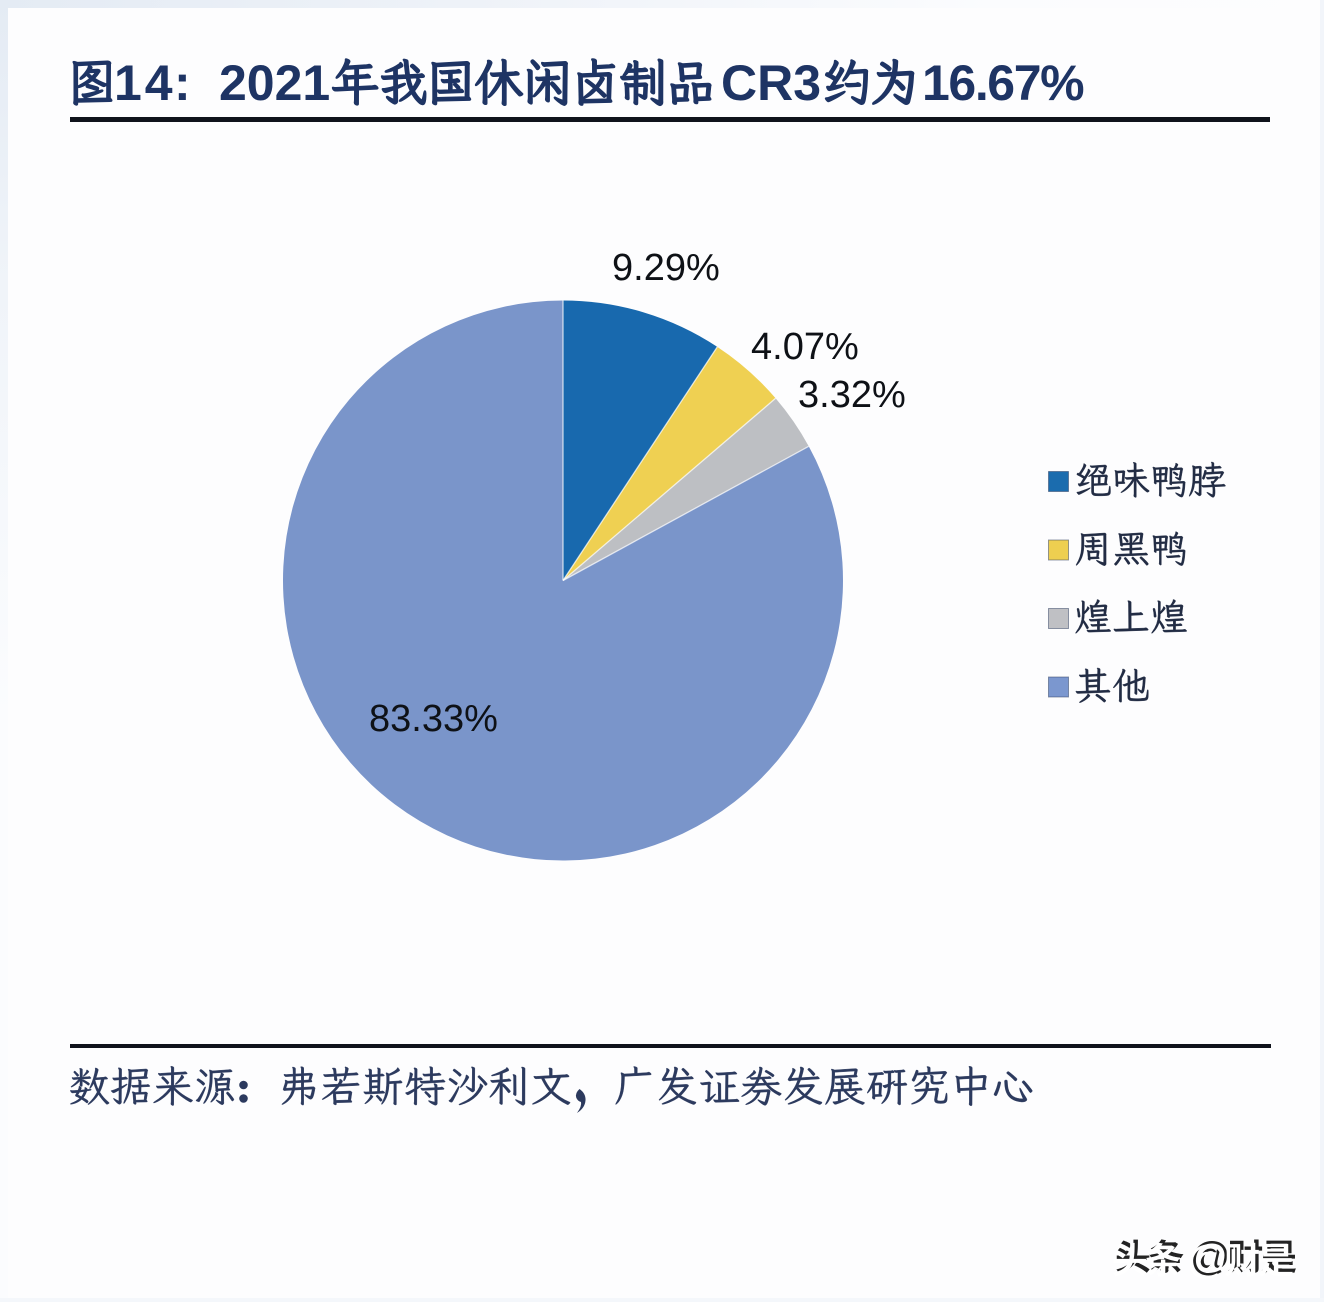  What do you see at coordinates (145, 83) in the screenshot?
I see `svg-text: 14` at bounding box center [145, 83].